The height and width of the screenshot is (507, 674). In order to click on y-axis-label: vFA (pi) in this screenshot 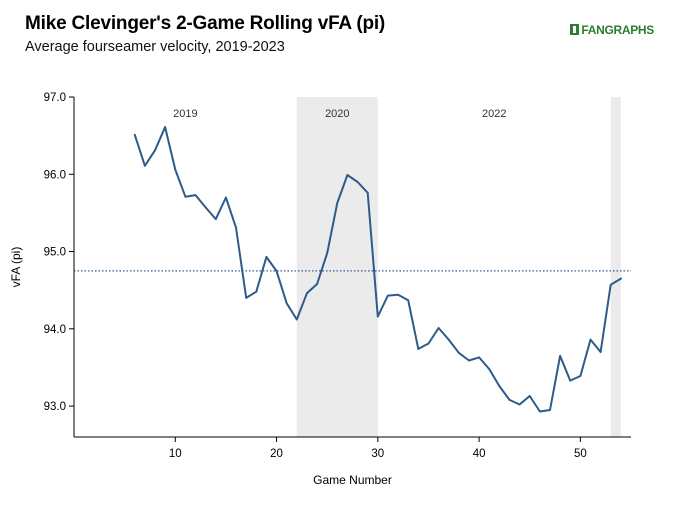, I will do `click(16, 267)`.